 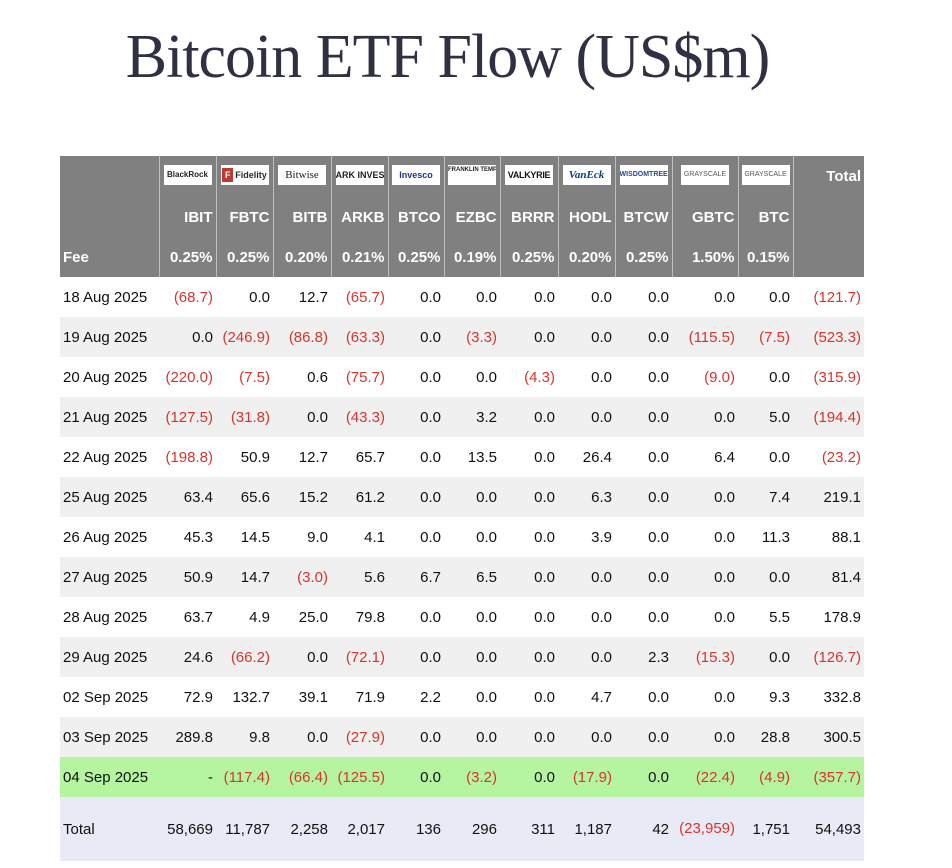 I want to click on flow-cell: (117.4), so click(x=244, y=777).